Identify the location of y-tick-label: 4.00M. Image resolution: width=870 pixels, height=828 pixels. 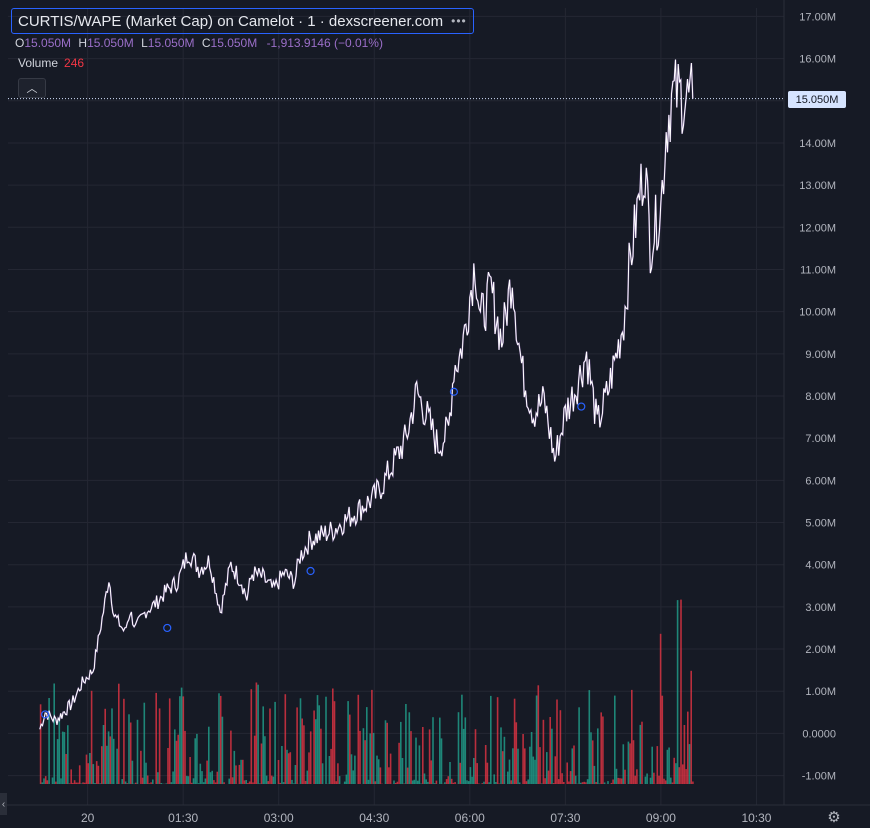
(820, 566).